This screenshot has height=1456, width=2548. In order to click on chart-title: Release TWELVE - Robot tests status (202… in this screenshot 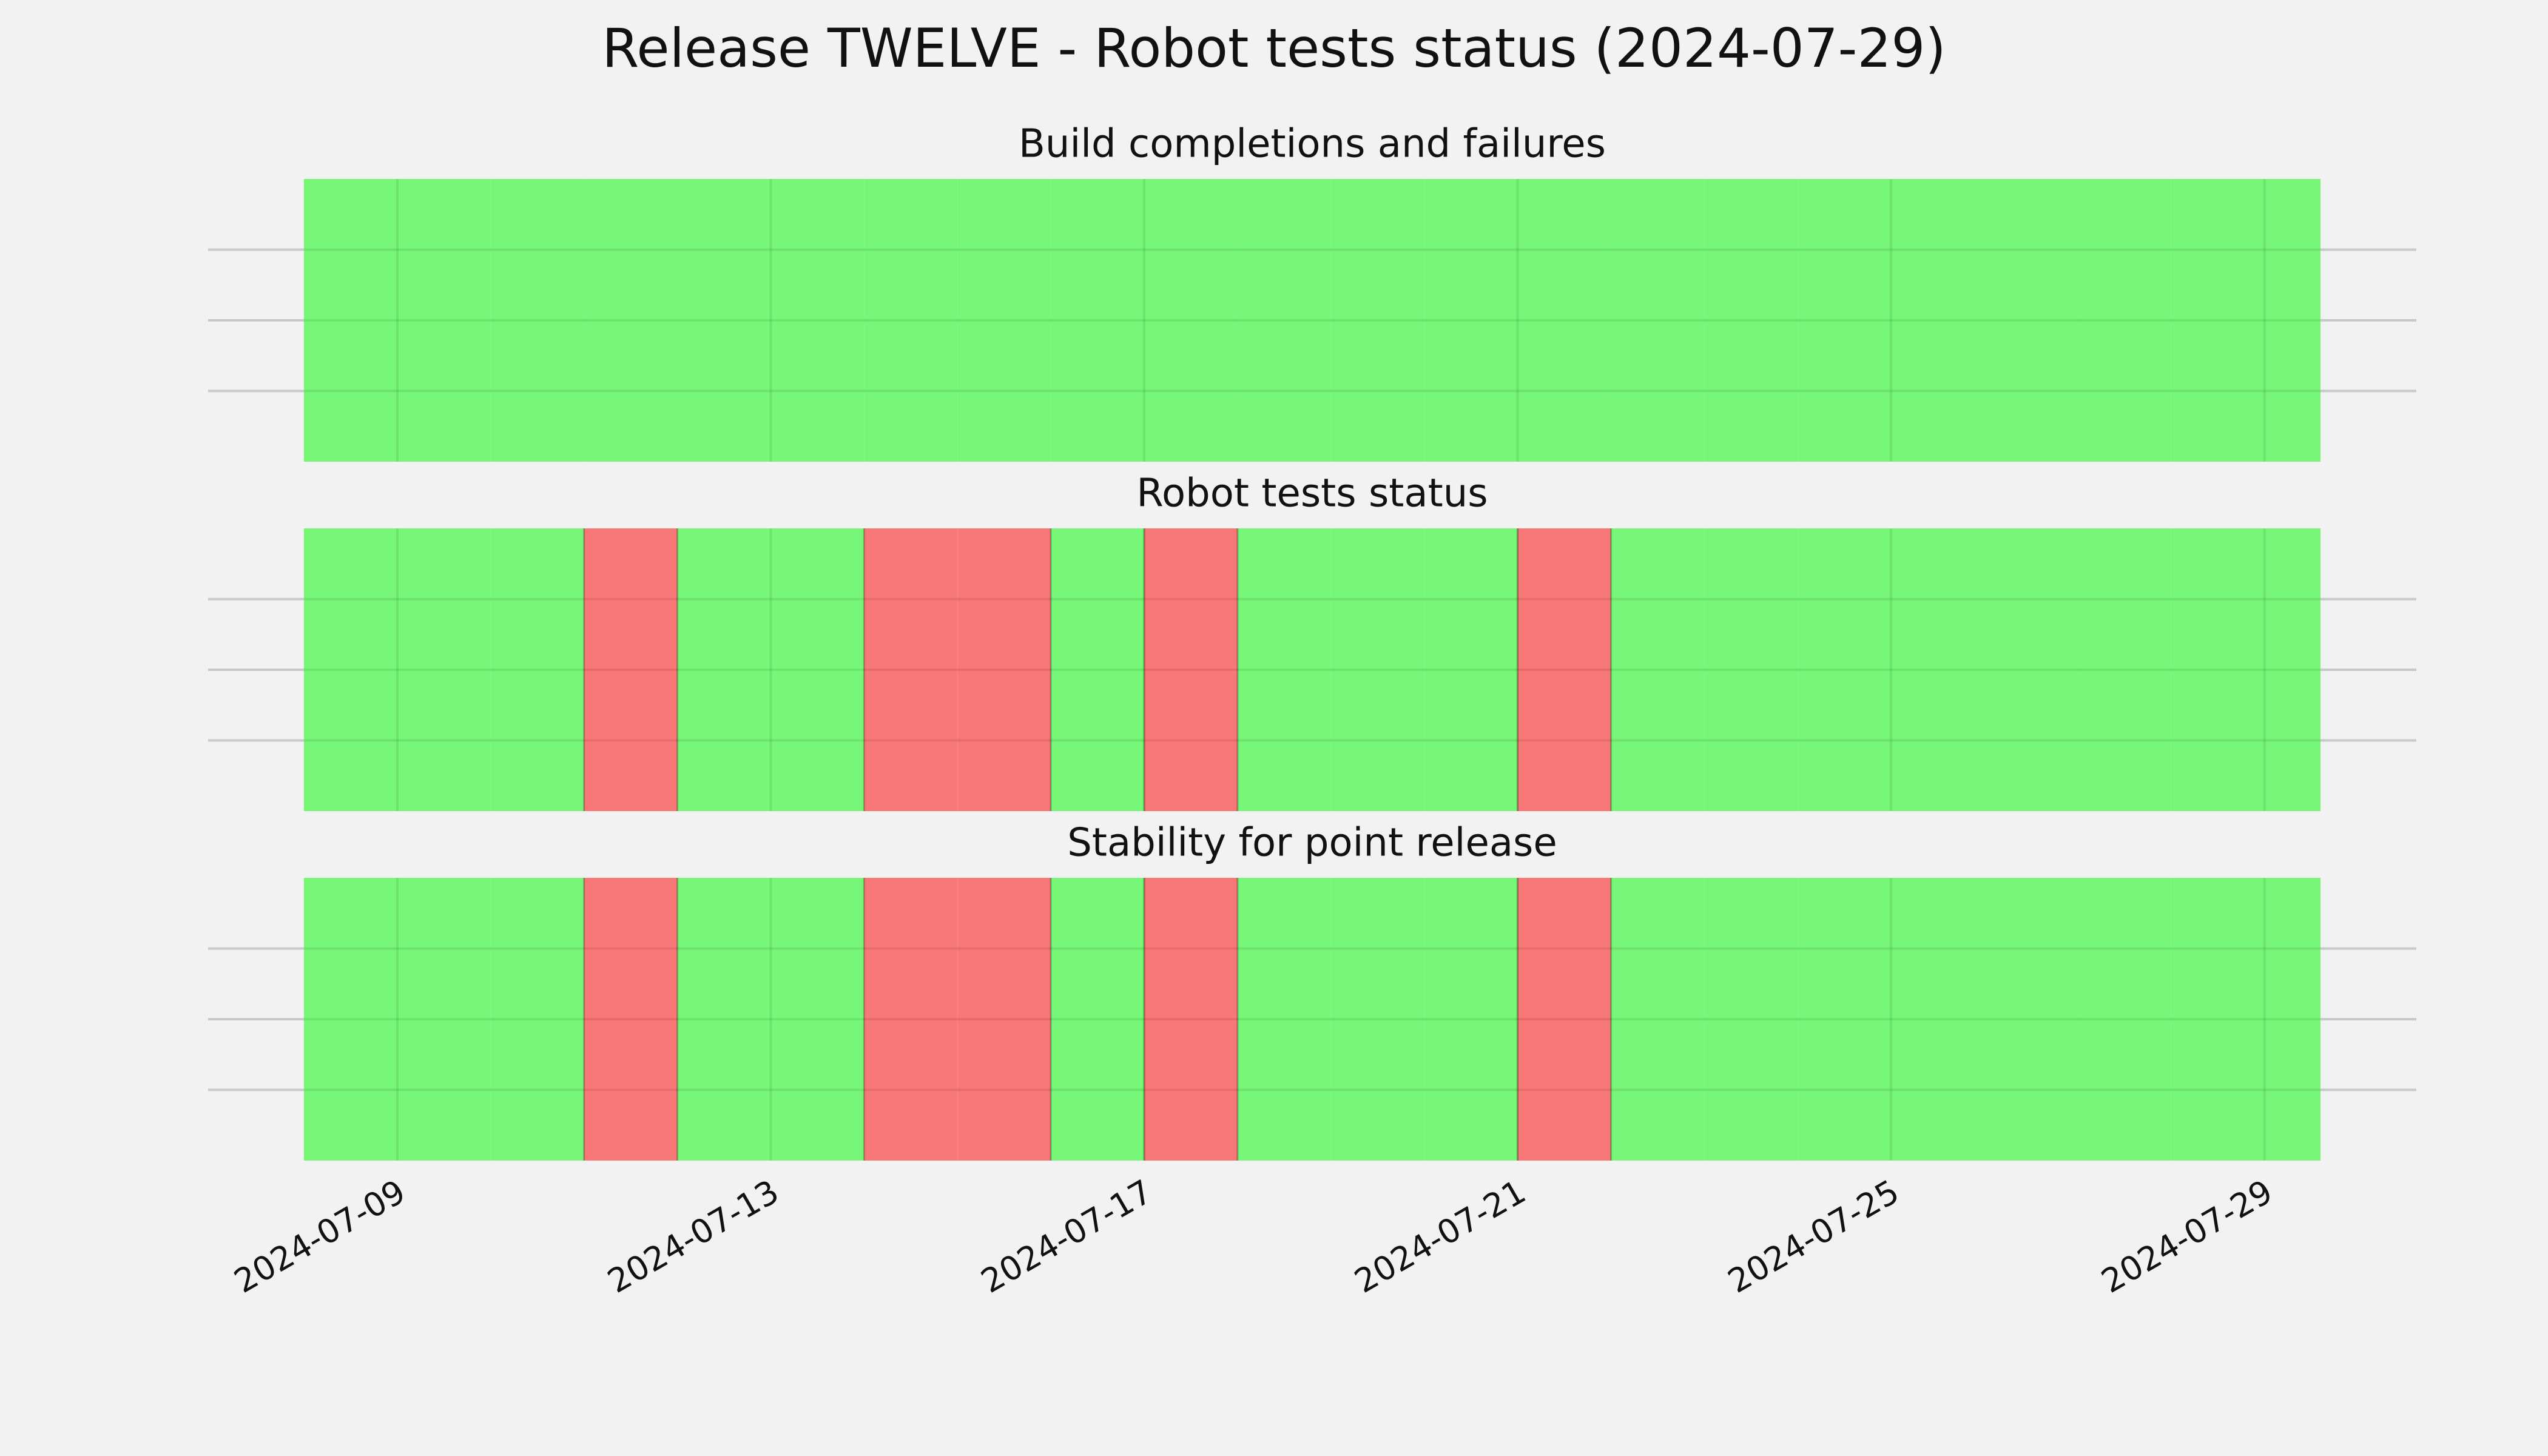, I will do `click(1274, 48)`.